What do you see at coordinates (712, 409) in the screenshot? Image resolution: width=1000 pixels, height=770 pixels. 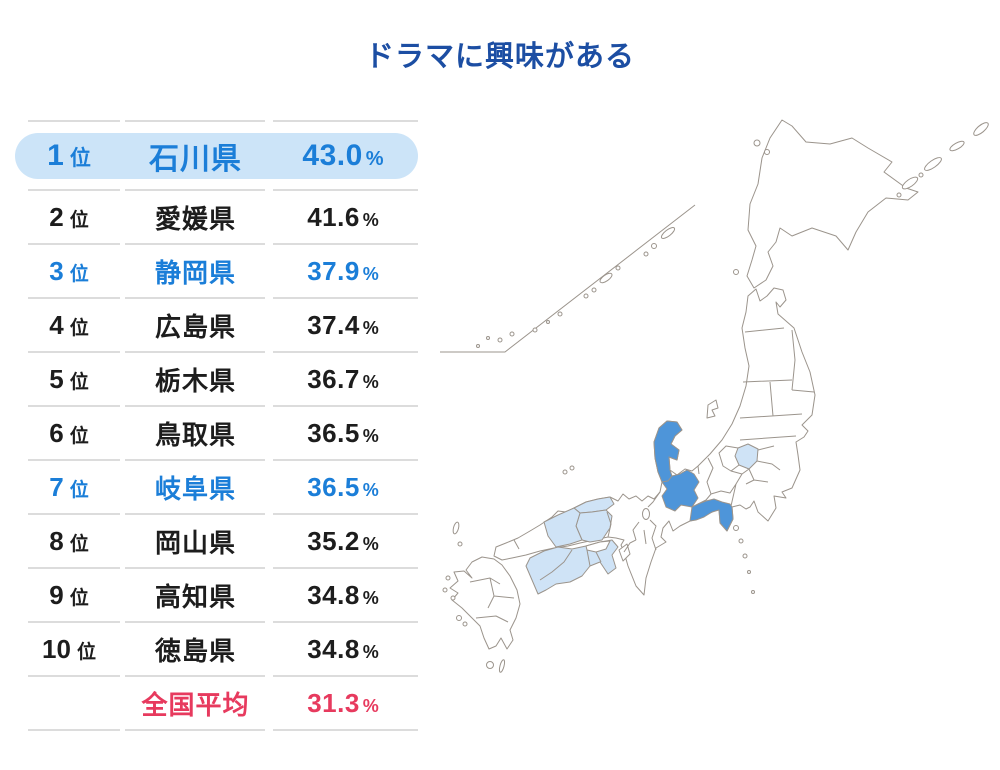 I see `sado-island` at bounding box center [712, 409].